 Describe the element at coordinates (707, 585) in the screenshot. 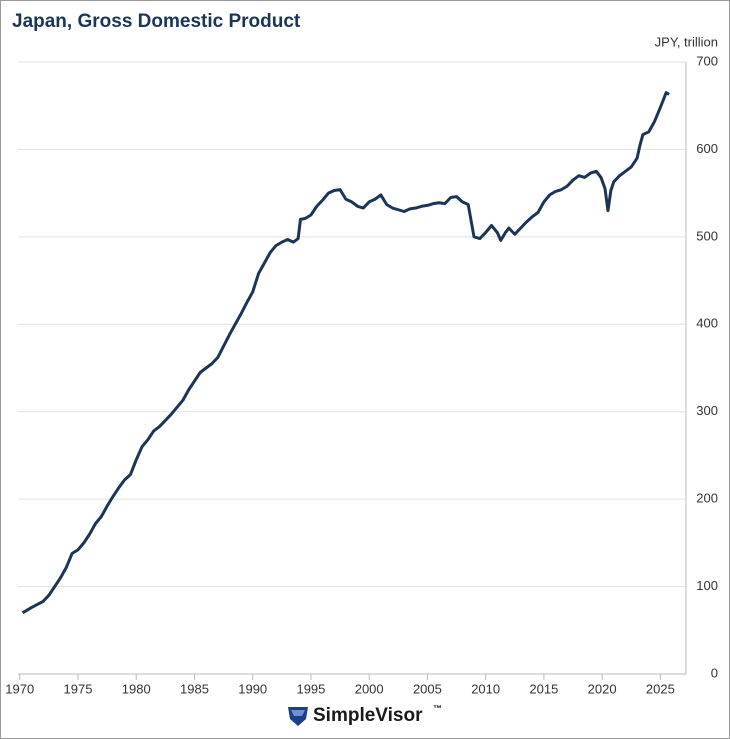

I see `y-tick-label: 100` at that location.